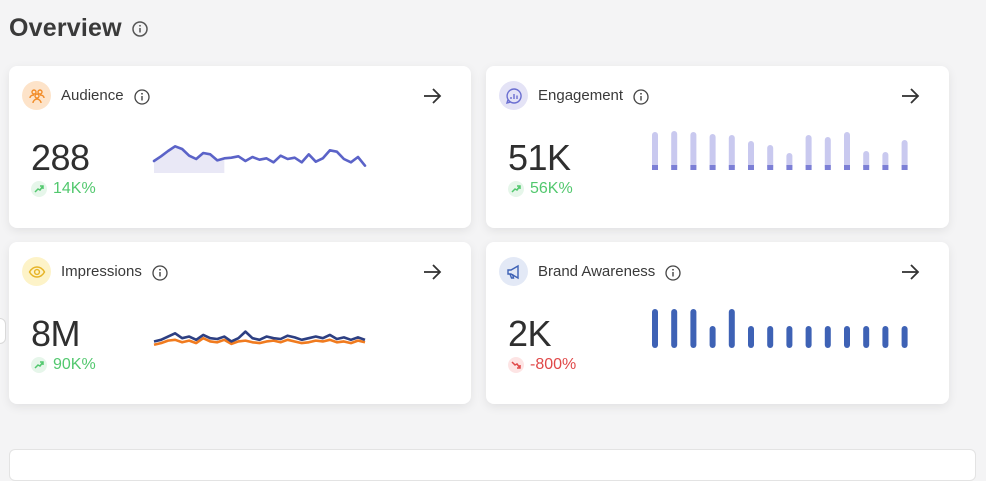 This screenshot has height=481, width=986. I want to click on card-header: Audience, so click(86, 95).